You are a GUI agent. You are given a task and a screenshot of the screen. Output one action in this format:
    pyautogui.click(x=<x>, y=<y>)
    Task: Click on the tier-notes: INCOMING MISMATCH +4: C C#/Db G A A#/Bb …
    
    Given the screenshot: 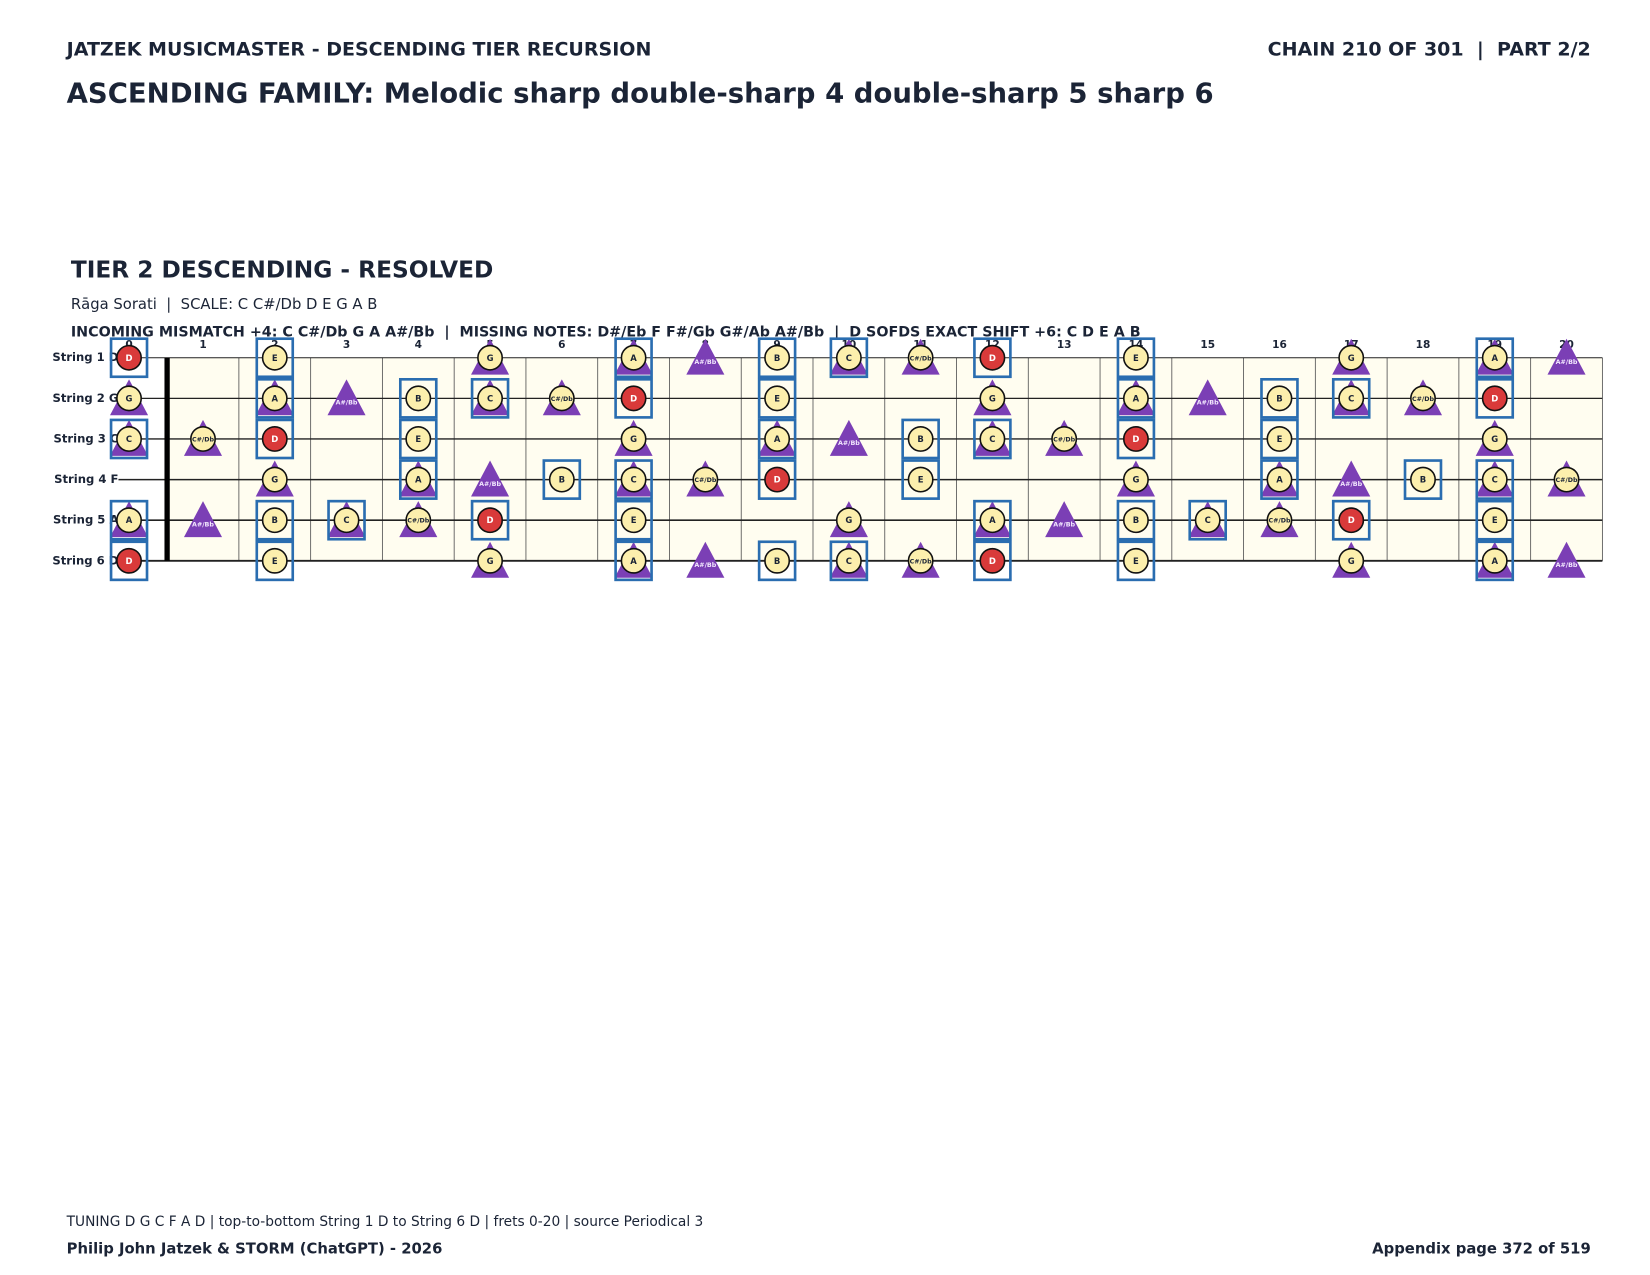 What is the action you would take?
    pyautogui.click(x=606, y=332)
    